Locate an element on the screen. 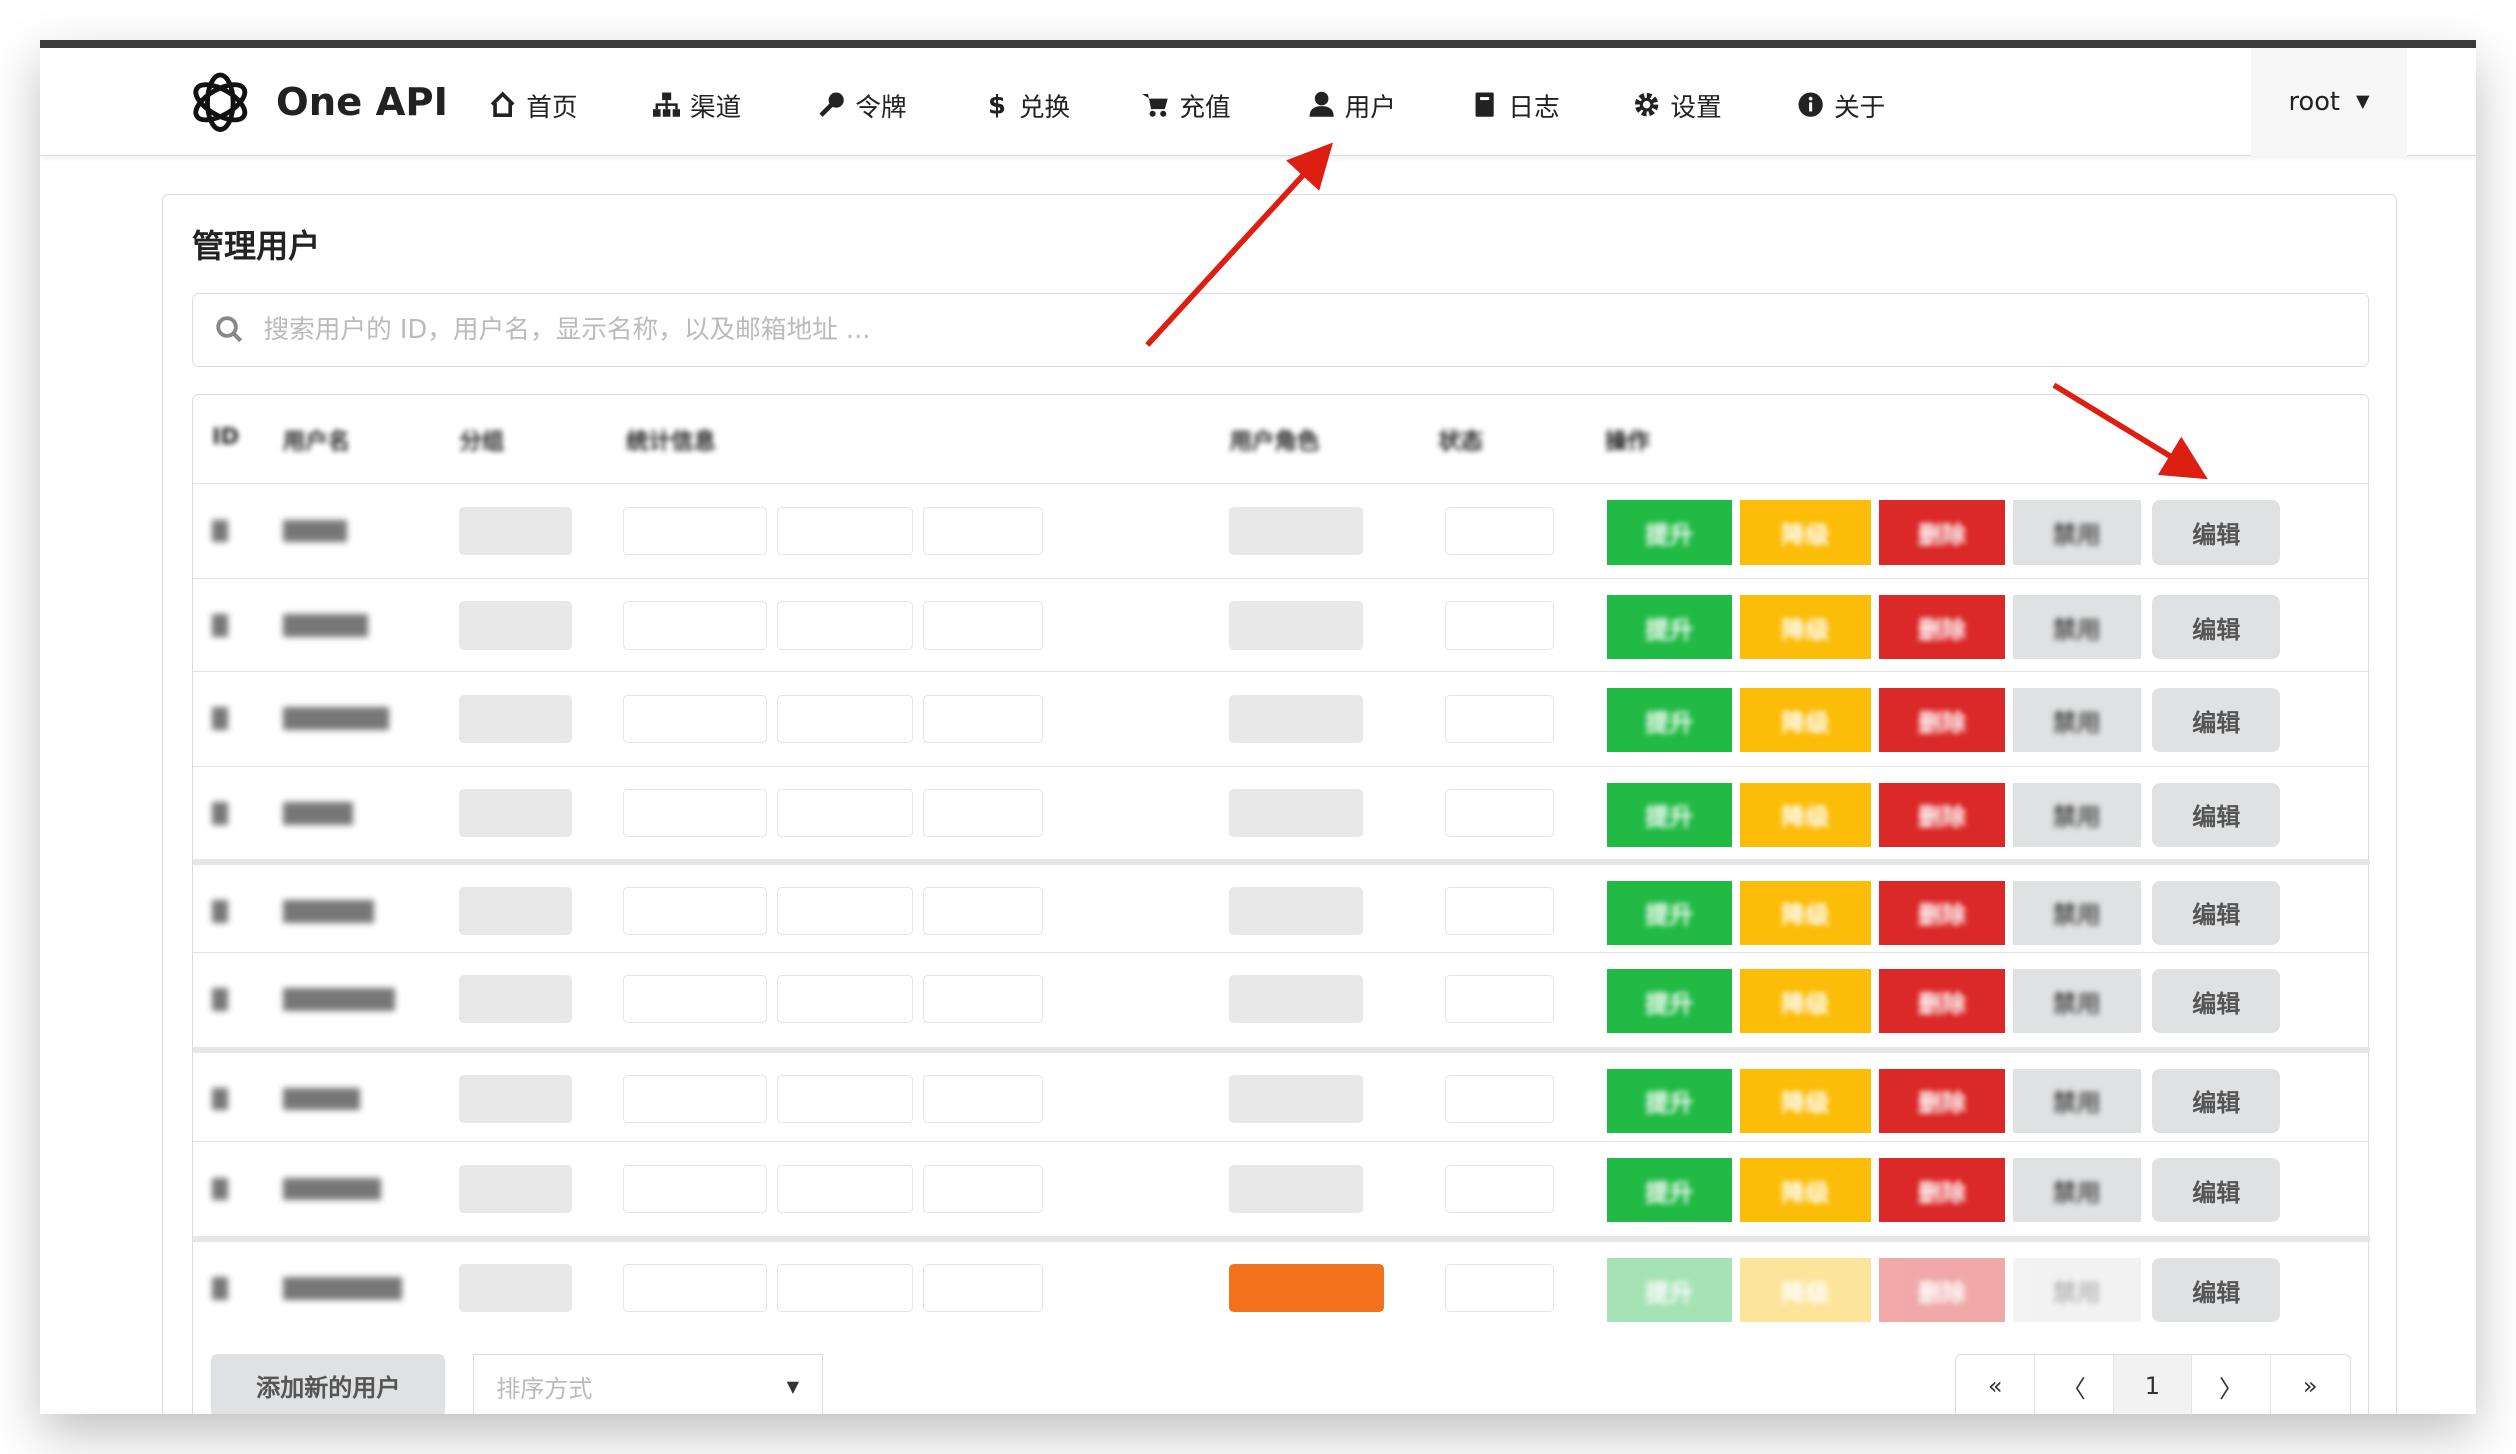 This screenshot has height=1454, width=2516. page-button: 〉 is located at coordinates (2231, 1384).